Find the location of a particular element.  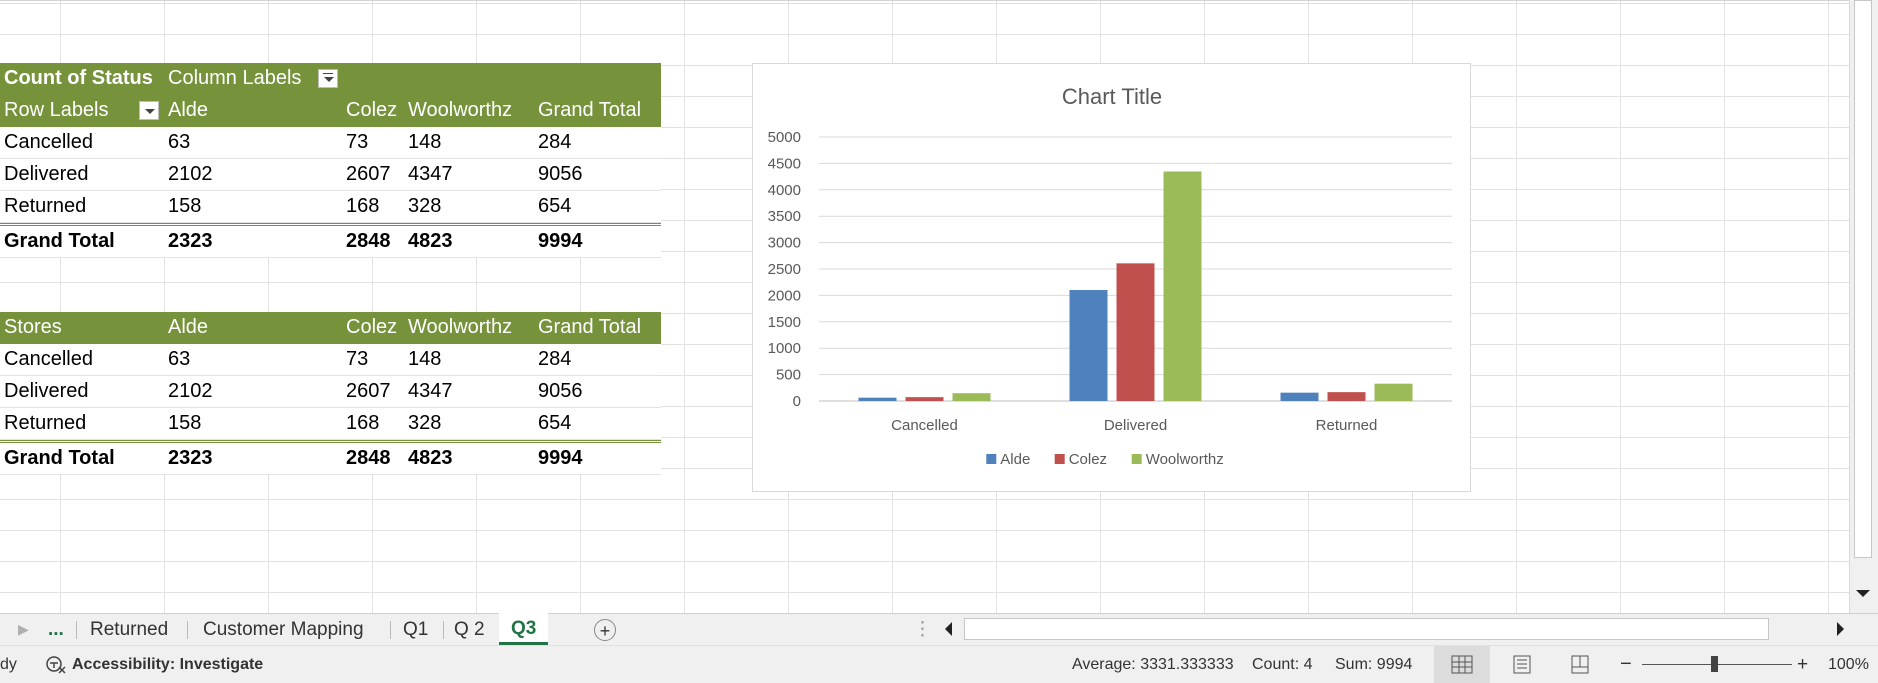

legend-swatch-colez is located at coordinates (1059, 459).